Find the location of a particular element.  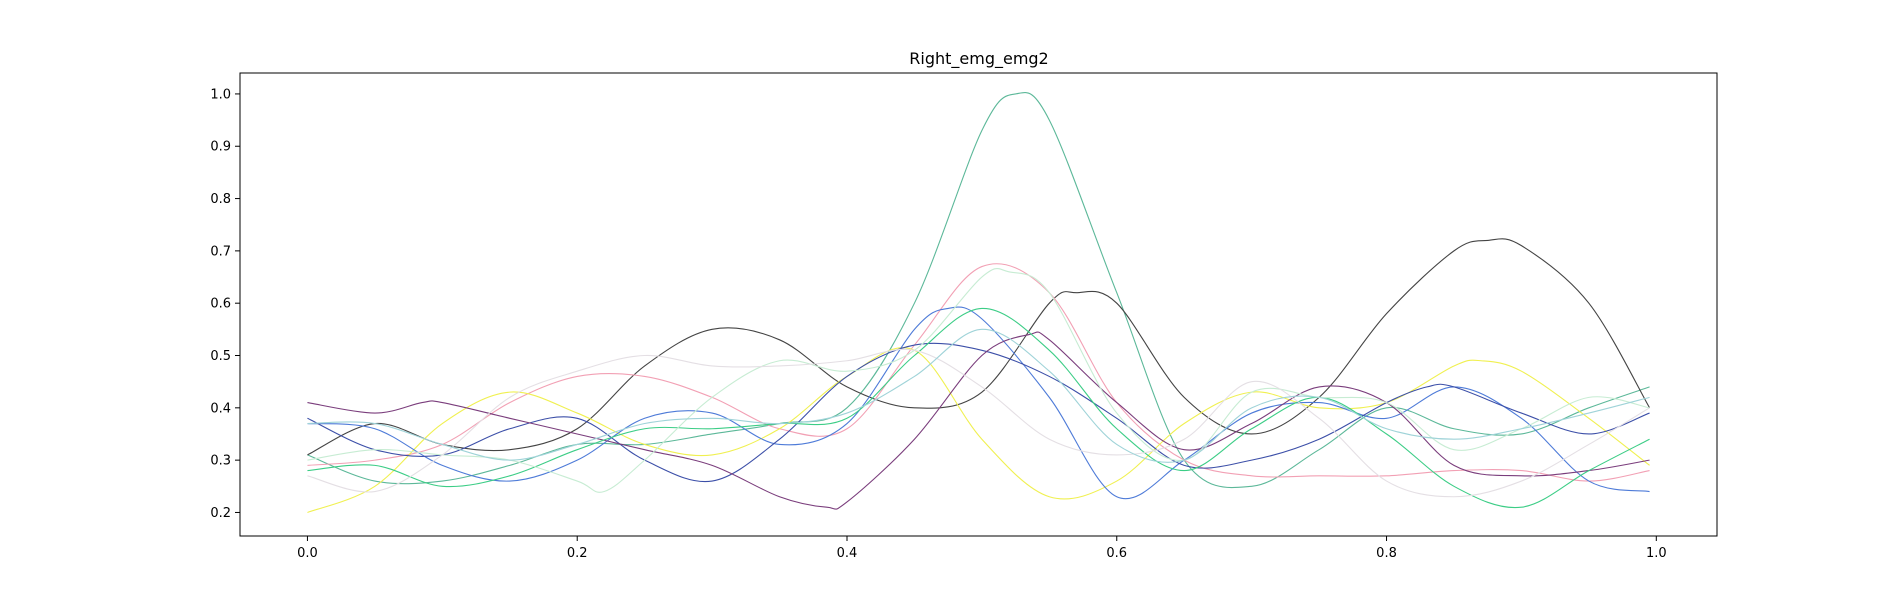

y-tick-label: 0.8 is located at coordinates (220, 199).